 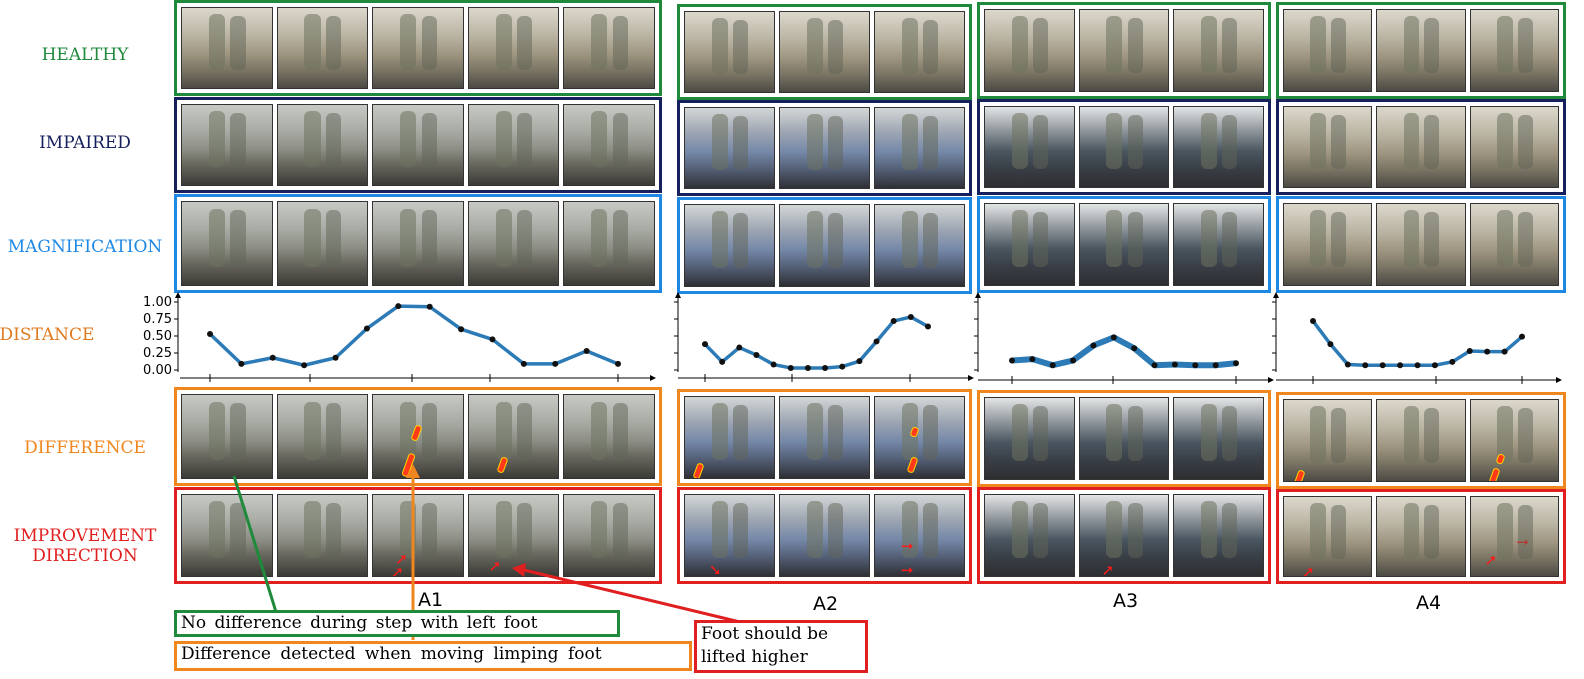 I want to click on a1-healthy-panel, so click(x=418, y=48).